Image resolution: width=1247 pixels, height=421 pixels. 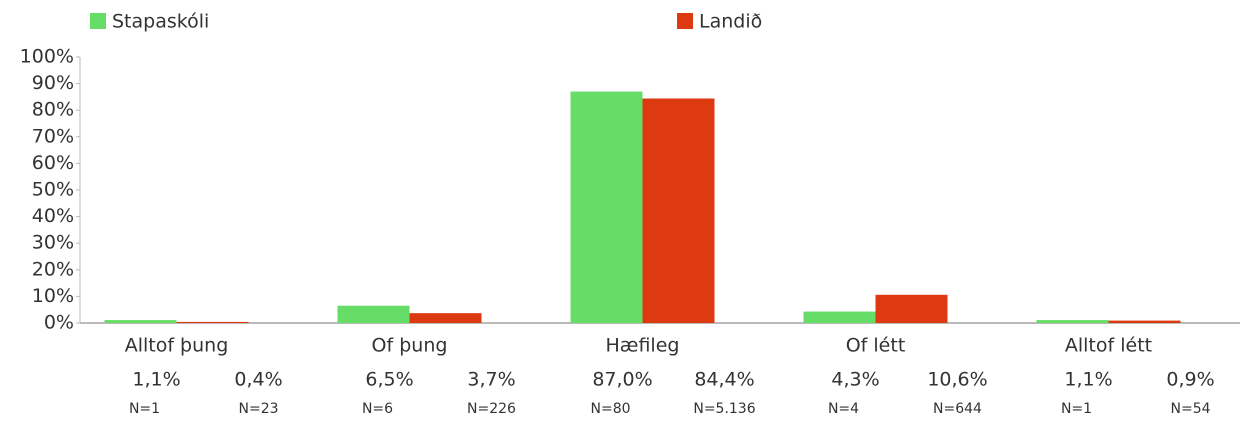 What do you see at coordinates (491, 380) in the screenshot?
I see `value-label: 3,7%` at bounding box center [491, 380].